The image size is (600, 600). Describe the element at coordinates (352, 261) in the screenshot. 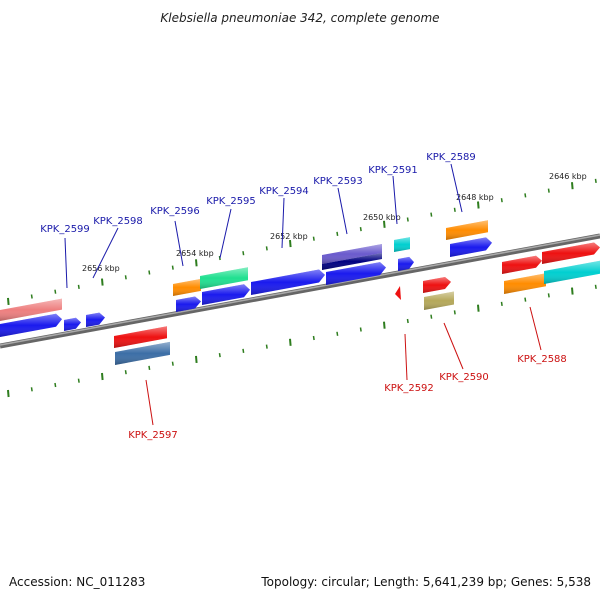

I see `gene-box-navy-shade` at that location.